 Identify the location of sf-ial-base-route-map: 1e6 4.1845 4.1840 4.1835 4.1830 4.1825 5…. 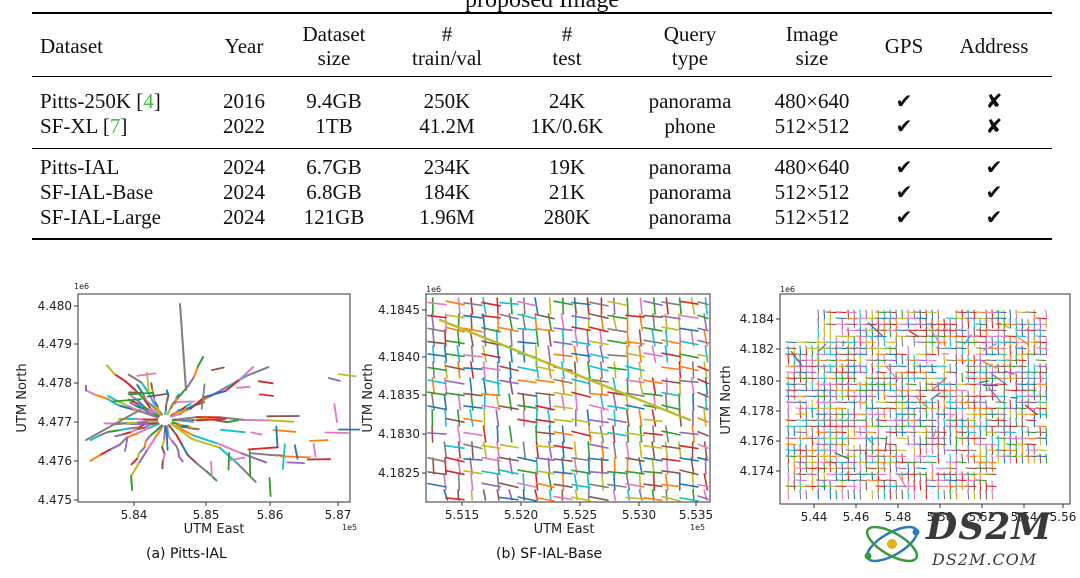
(537, 411).